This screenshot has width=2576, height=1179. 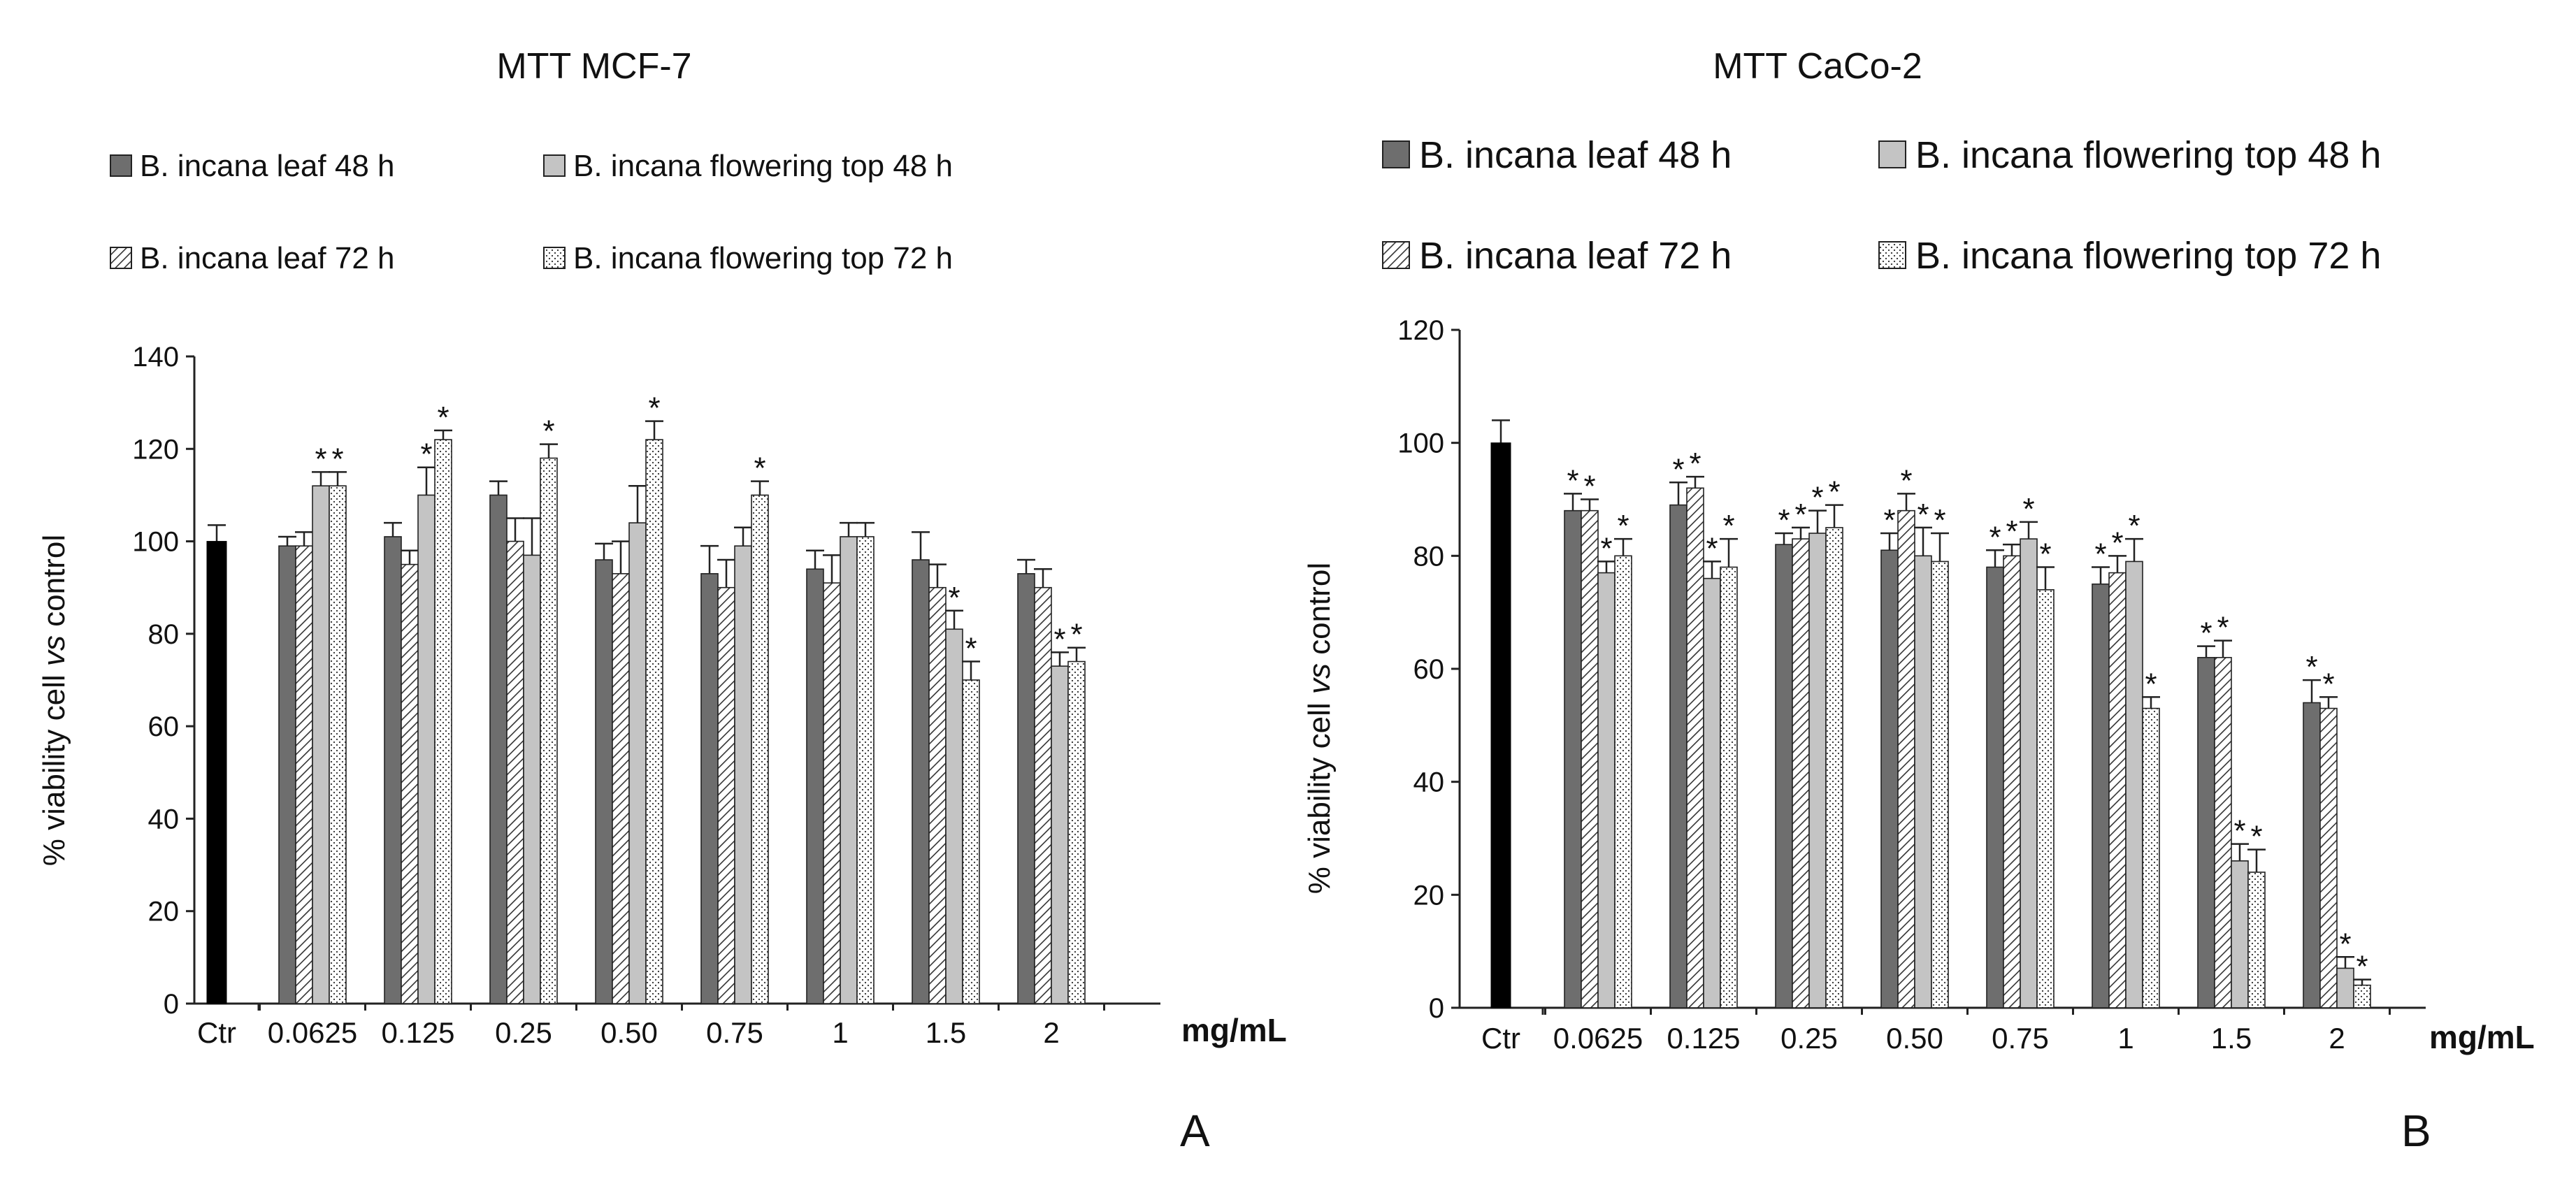 What do you see at coordinates (216, 772) in the screenshot?
I see `bar-control` at bounding box center [216, 772].